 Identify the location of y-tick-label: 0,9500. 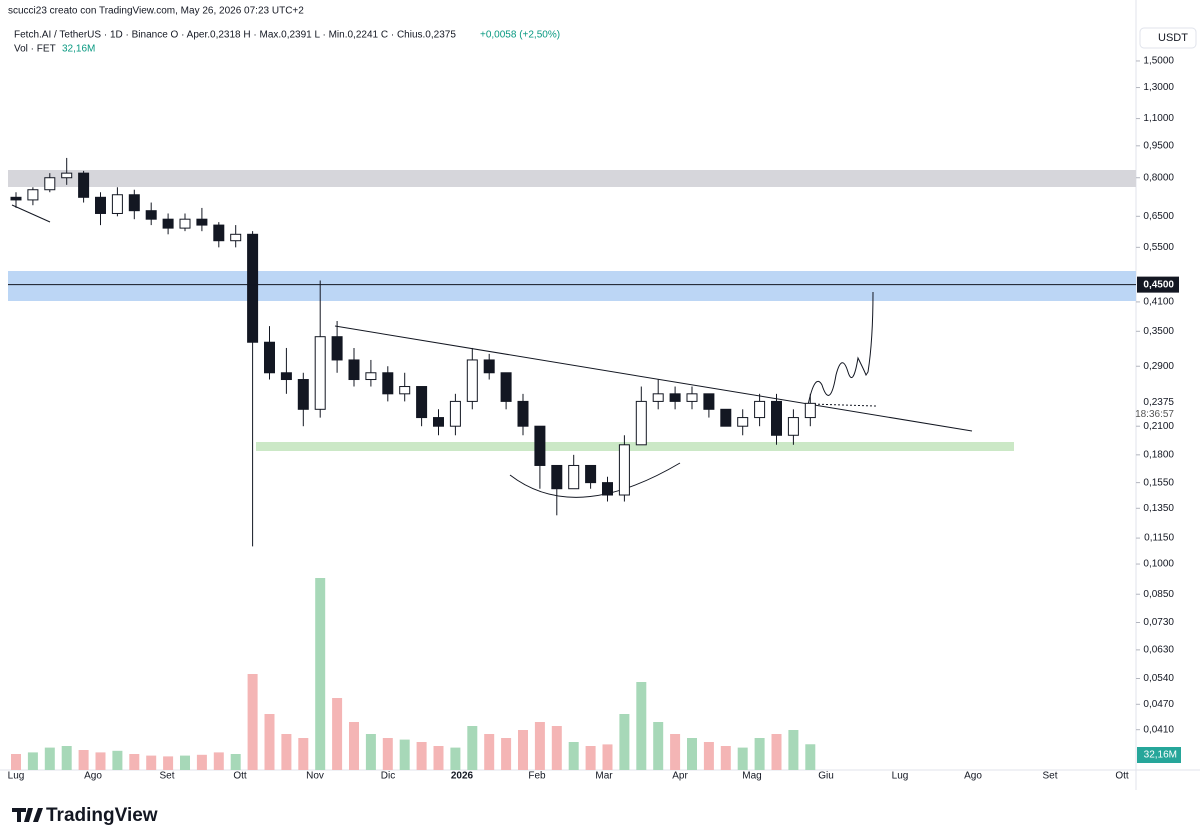
(1158, 145).